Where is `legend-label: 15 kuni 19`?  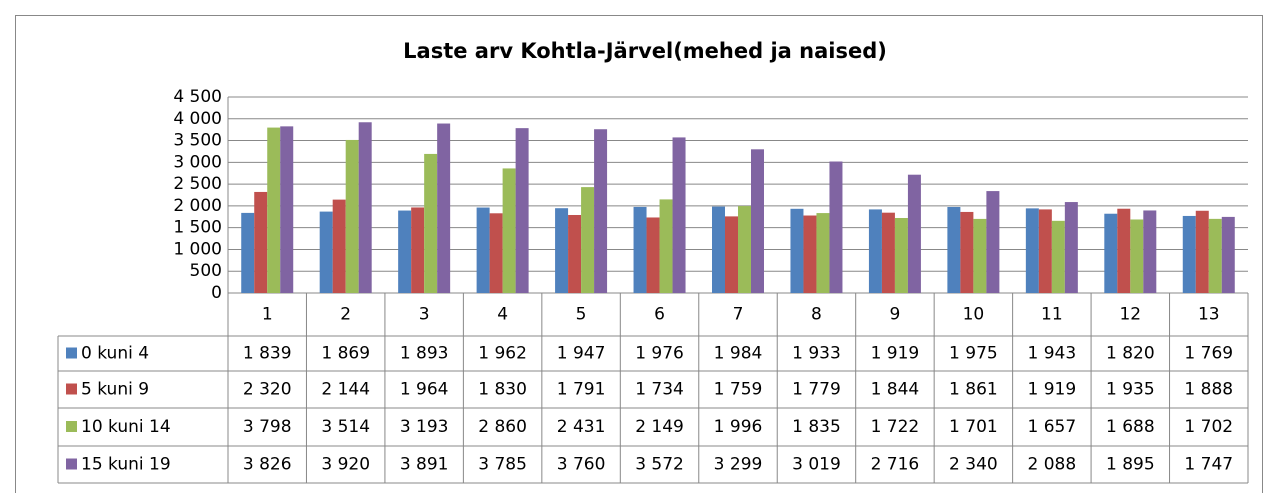
legend-label: 15 kuni 19 is located at coordinates (126, 465).